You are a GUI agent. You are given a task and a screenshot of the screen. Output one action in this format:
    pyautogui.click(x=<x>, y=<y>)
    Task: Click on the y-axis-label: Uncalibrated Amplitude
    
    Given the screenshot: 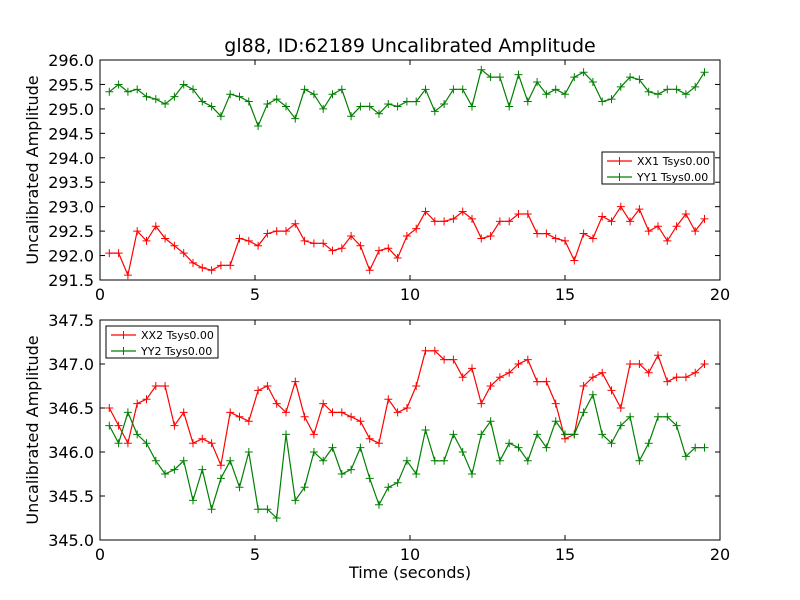 What is the action you would take?
    pyautogui.click(x=32, y=429)
    